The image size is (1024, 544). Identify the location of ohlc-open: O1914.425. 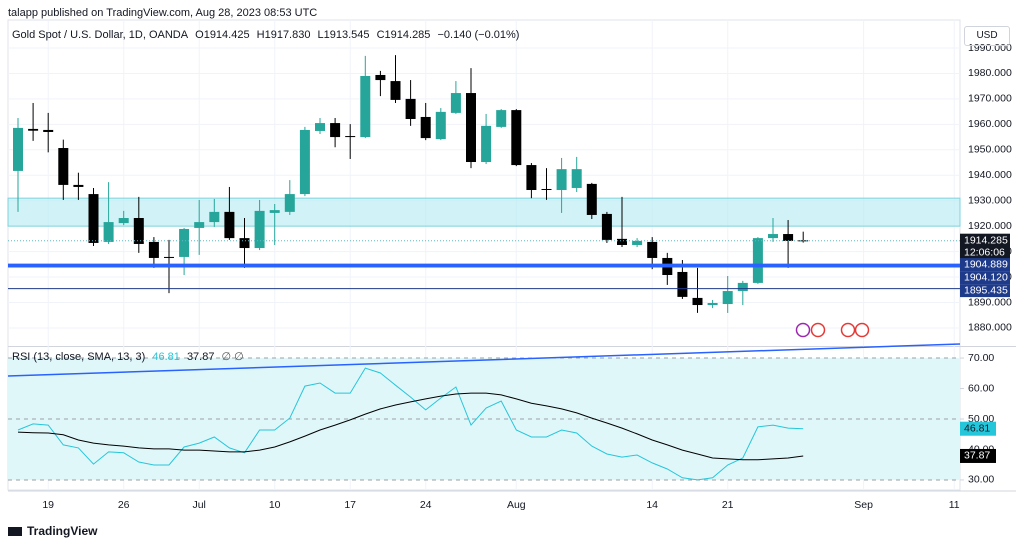
(222, 35).